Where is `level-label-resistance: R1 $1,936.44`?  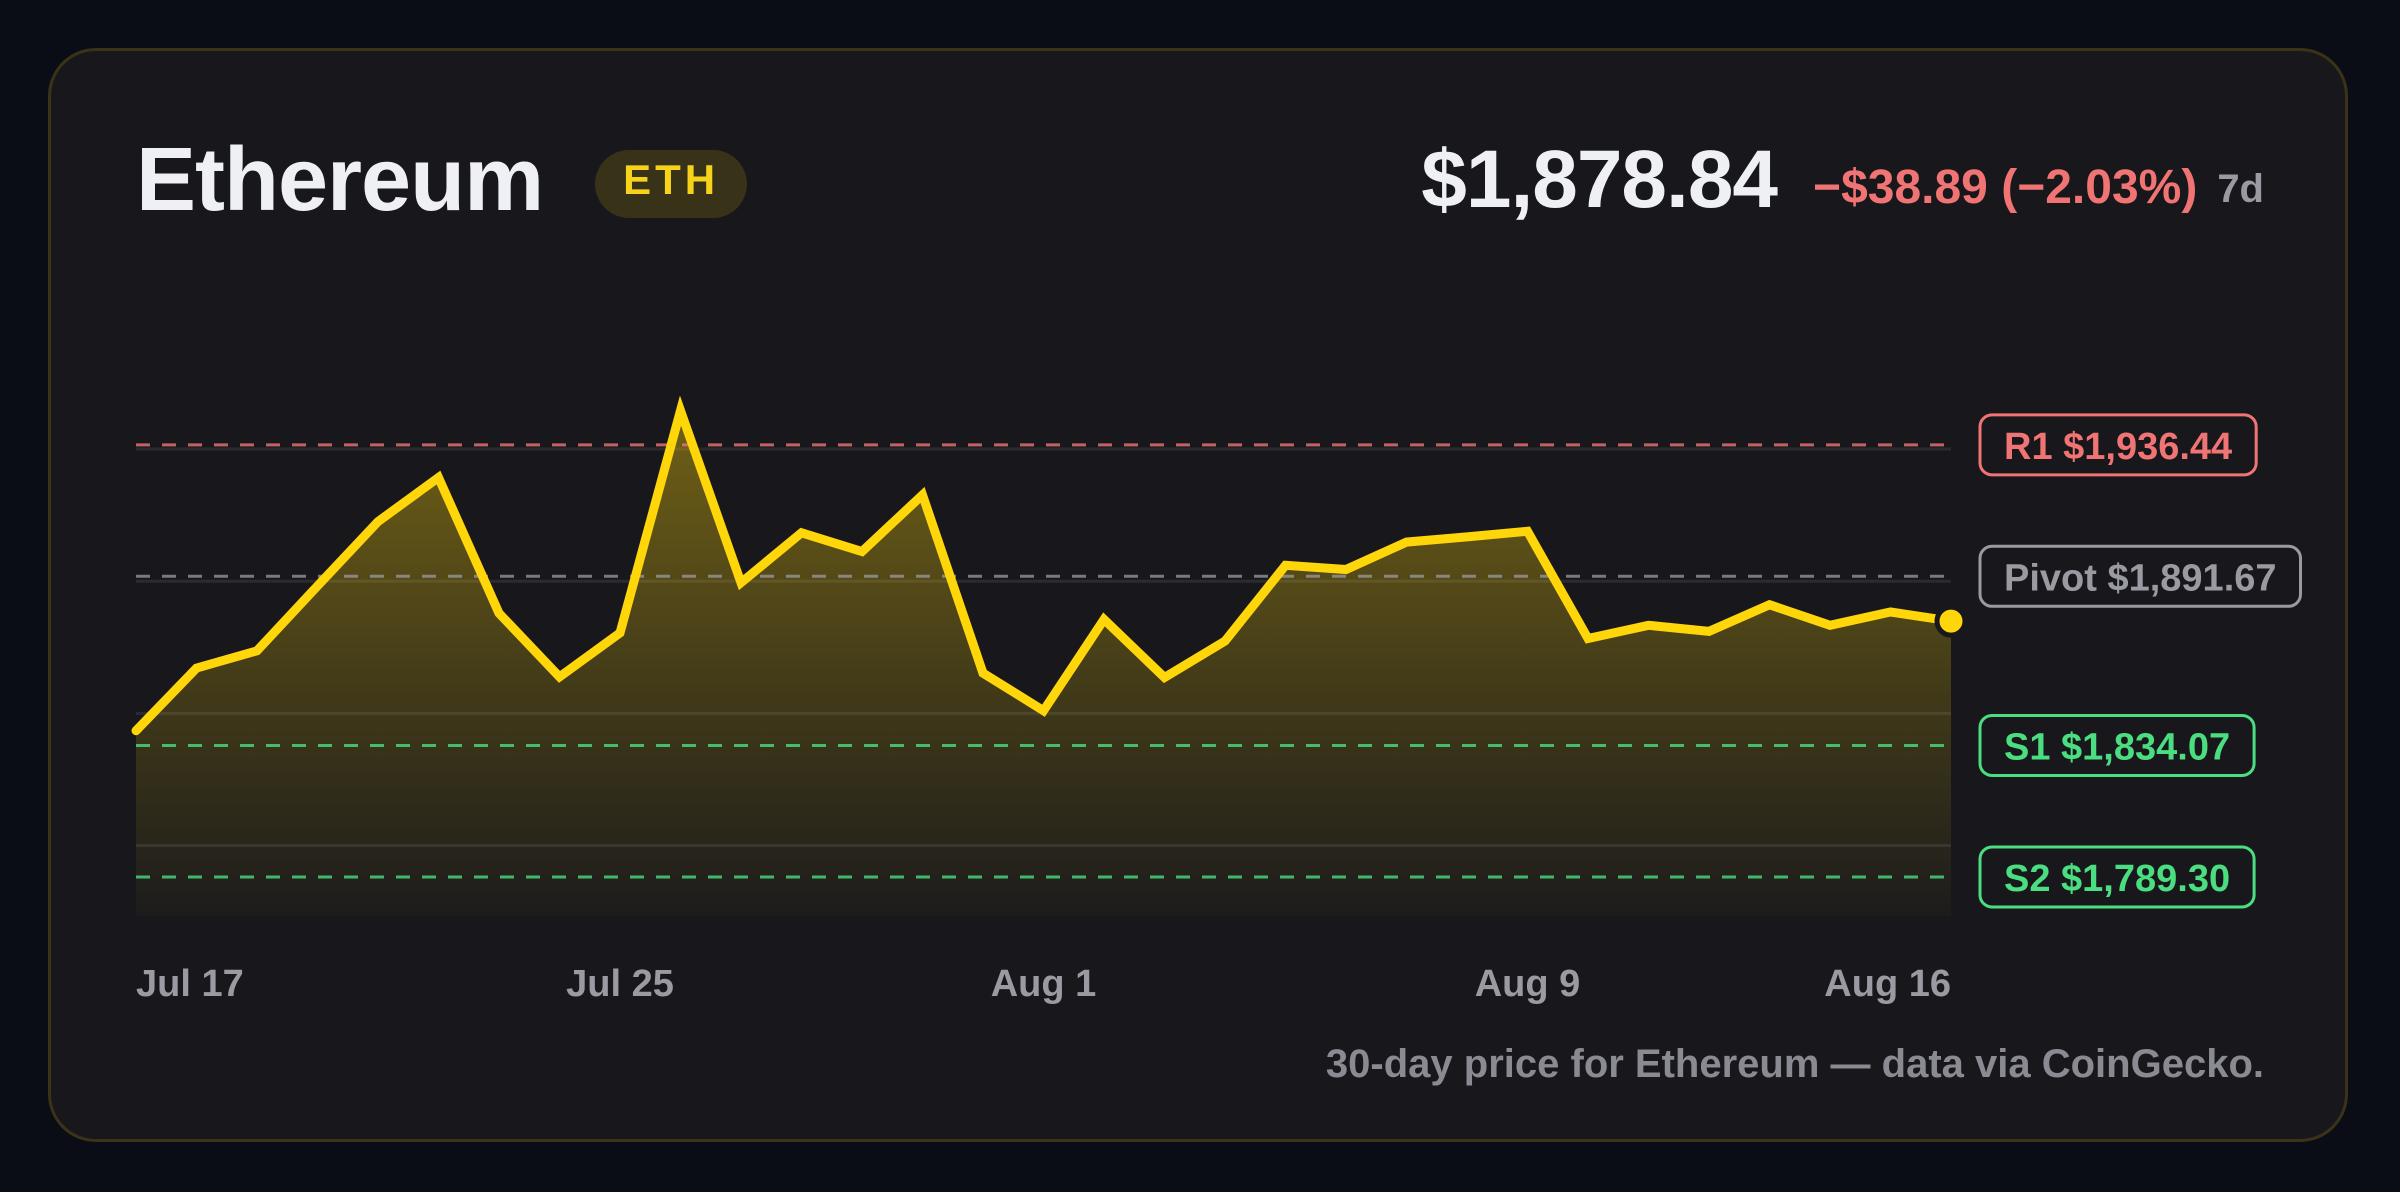
level-label-resistance: R1 $1,936.44 is located at coordinates (2118, 445).